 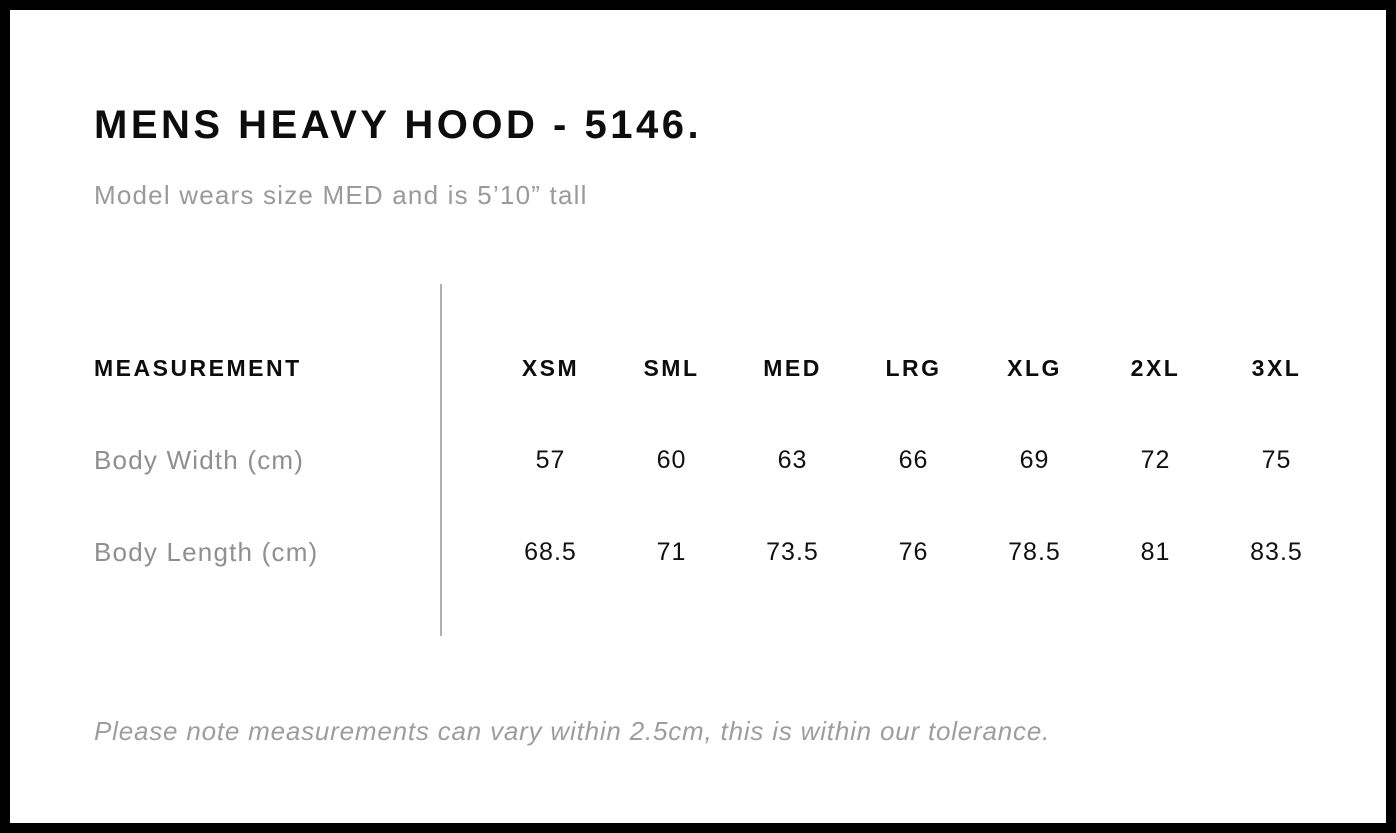 I want to click on column-header-3xl: 3XL, so click(x=1276, y=367).